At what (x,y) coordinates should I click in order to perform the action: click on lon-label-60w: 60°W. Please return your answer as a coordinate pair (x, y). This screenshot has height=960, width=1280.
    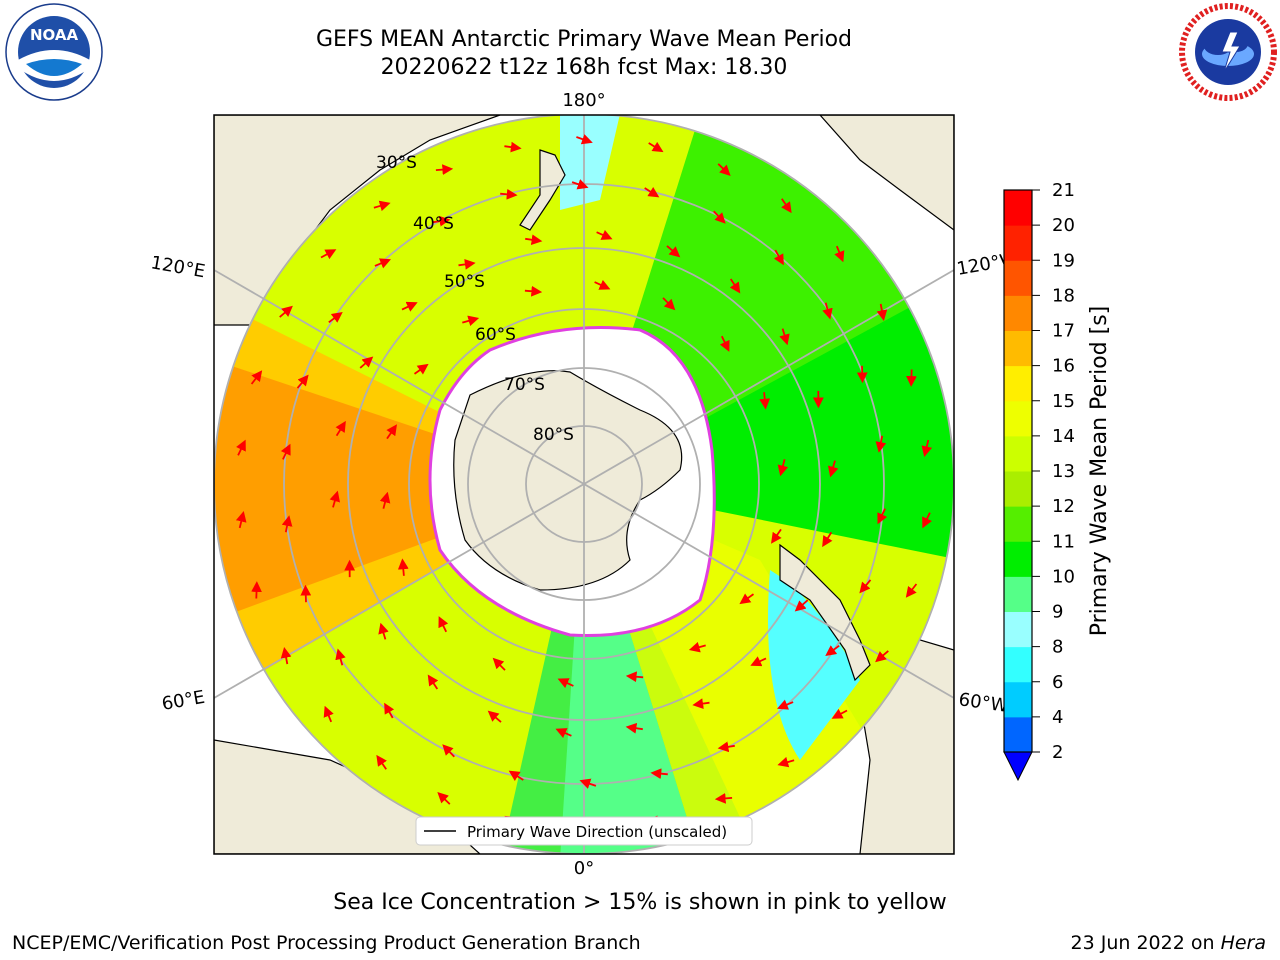
    Looking at the image, I should click on (983, 703).